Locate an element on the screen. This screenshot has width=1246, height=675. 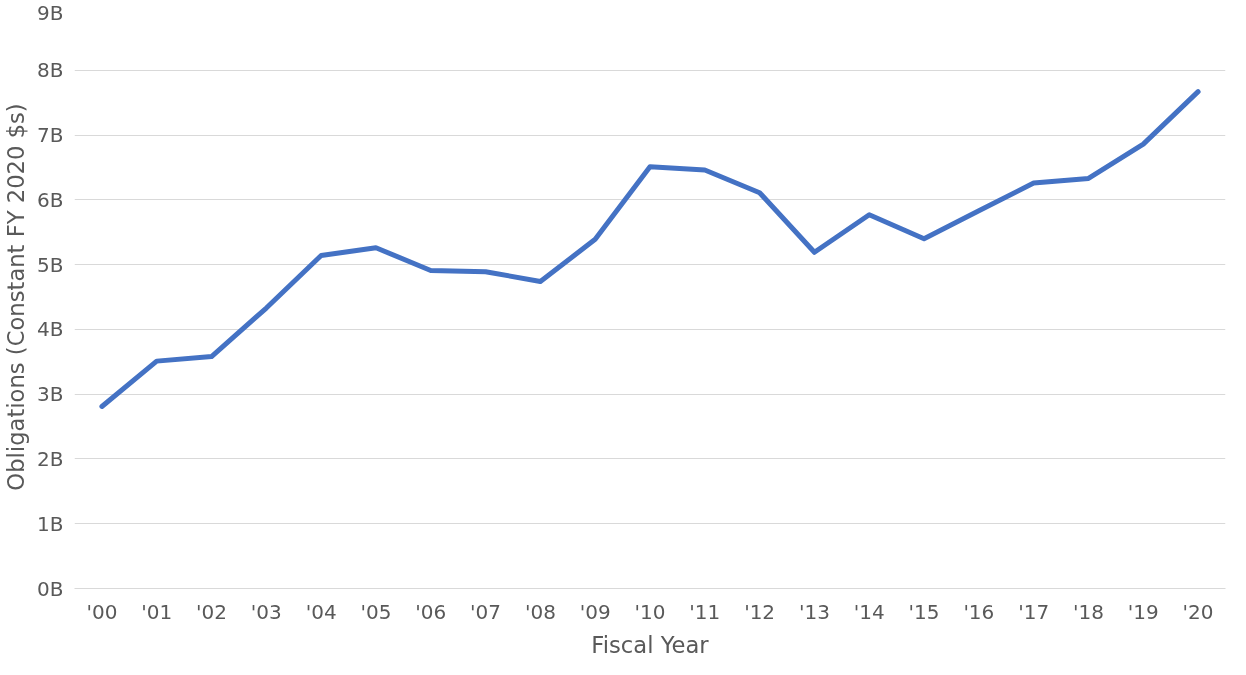
x-tick-label: '12 is located at coordinates (760, 611).